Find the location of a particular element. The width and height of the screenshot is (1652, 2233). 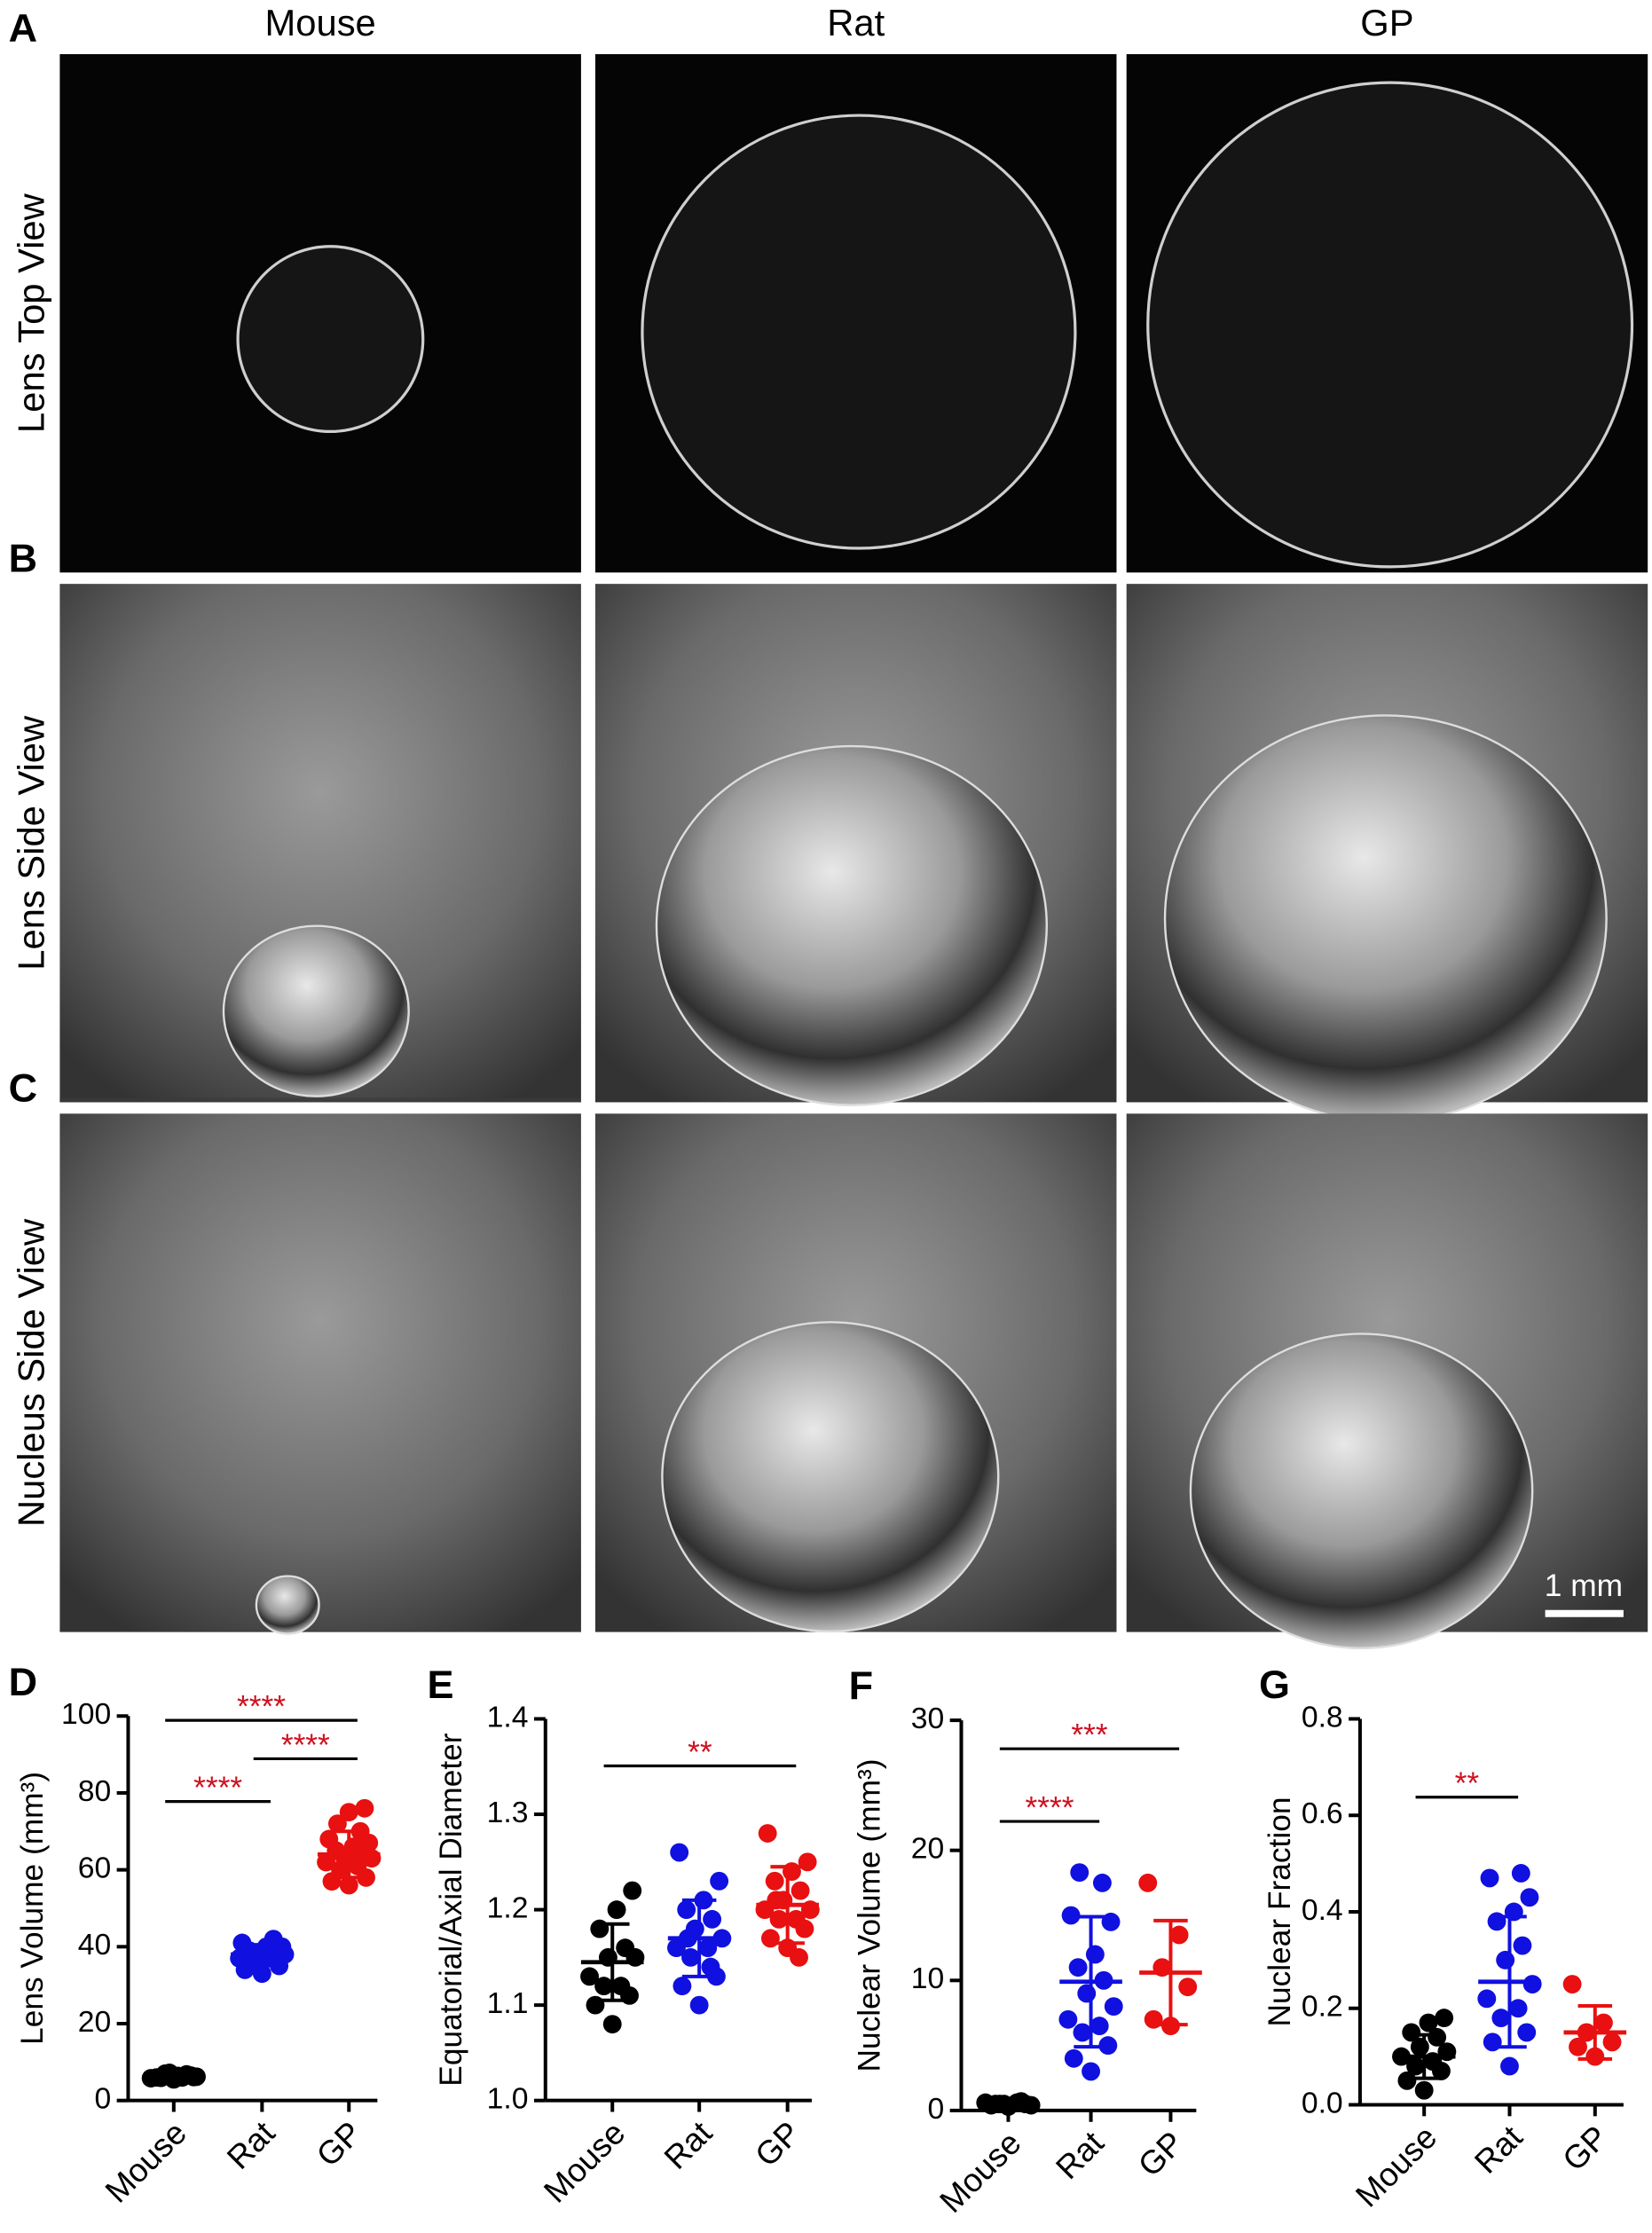

photo is located at coordinates (320, 1372).